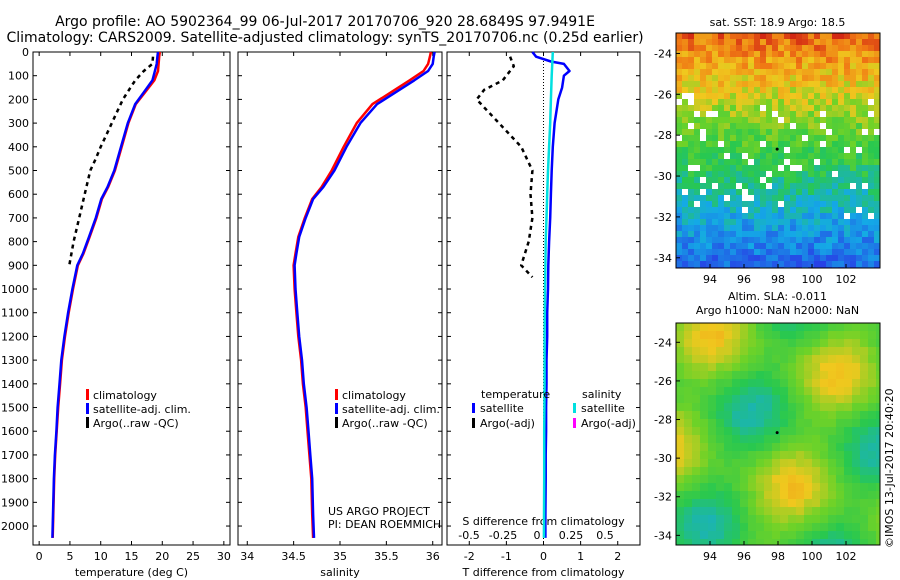  What do you see at coordinates (502, 408) in the screenshot?
I see `legend-label: satellite` at bounding box center [502, 408].